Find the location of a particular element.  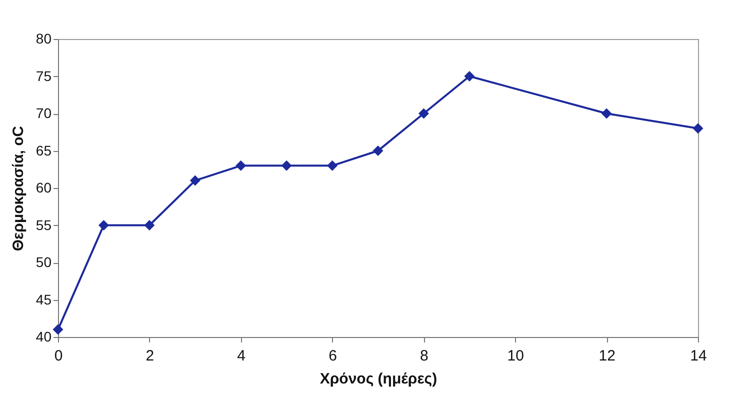

y-tick-label: 55 is located at coordinates (44, 224).